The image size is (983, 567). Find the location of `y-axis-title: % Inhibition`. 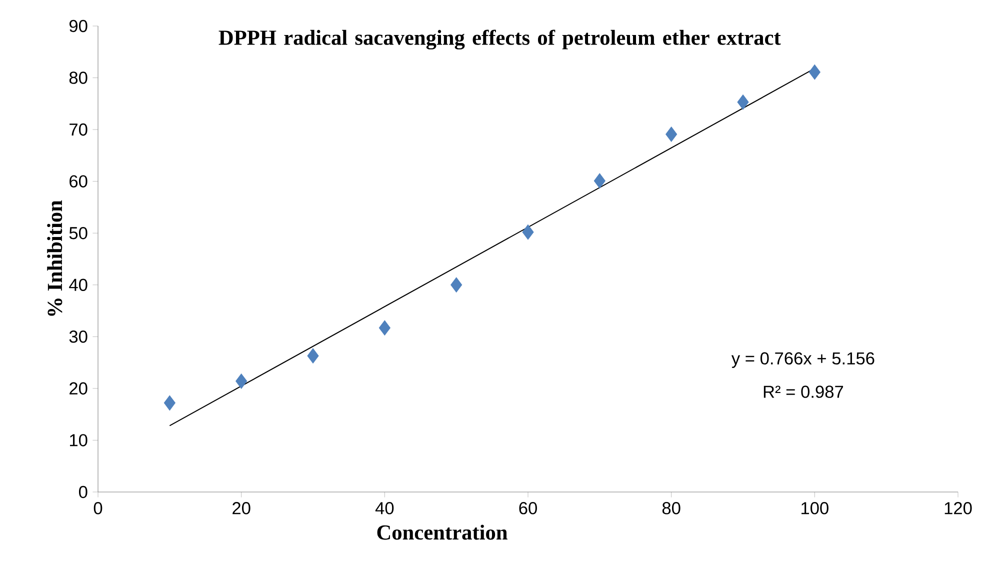

y-axis-title: % Inhibition is located at coordinates (54, 258).